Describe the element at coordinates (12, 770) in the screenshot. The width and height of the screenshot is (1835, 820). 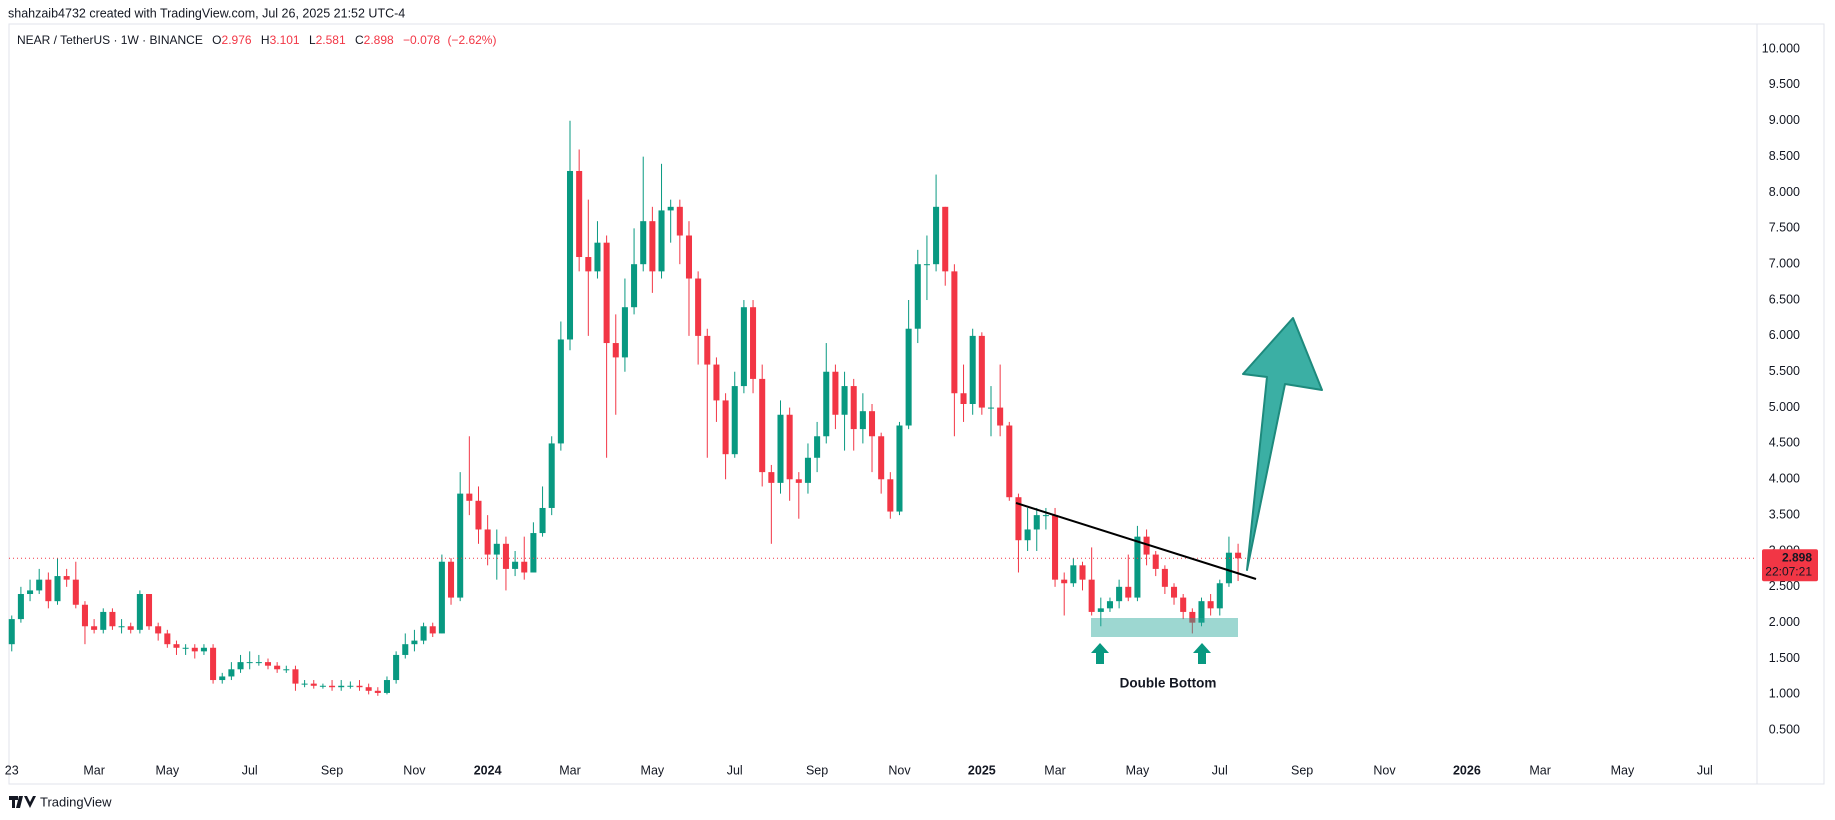
I see `x-tick-label: 23` at that location.